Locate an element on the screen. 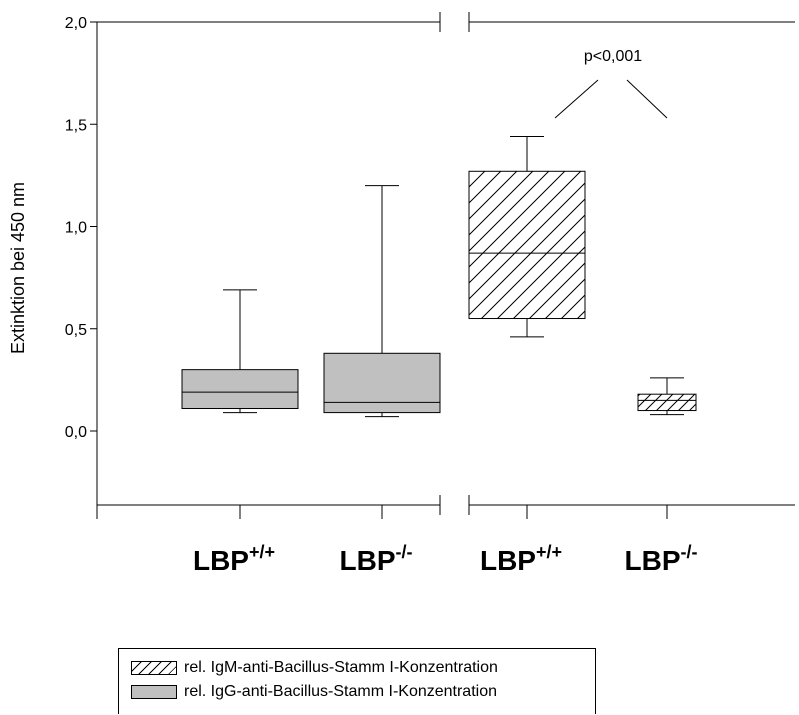 This screenshot has width=799, height=715. y-axis: 0,0 0,5 1,0 1,5 2,0 is located at coordinates (81, 228).